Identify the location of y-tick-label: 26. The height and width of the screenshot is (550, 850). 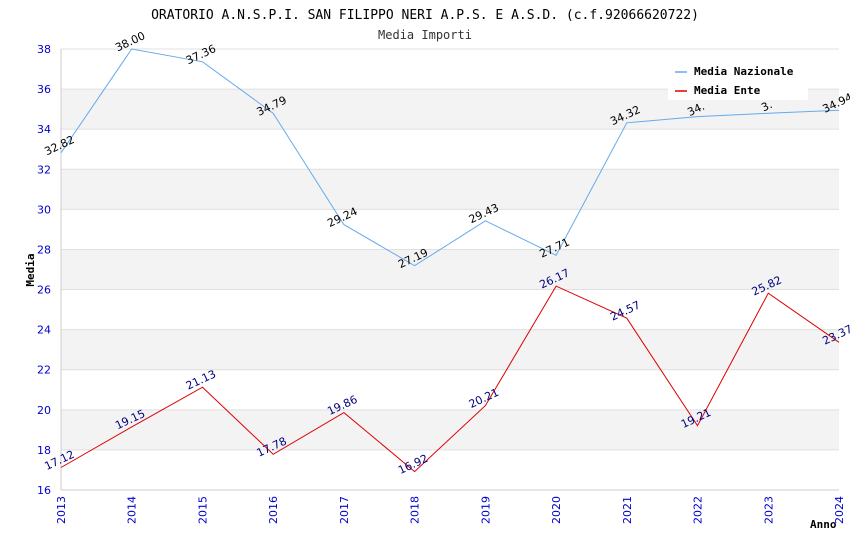
(44, 290).